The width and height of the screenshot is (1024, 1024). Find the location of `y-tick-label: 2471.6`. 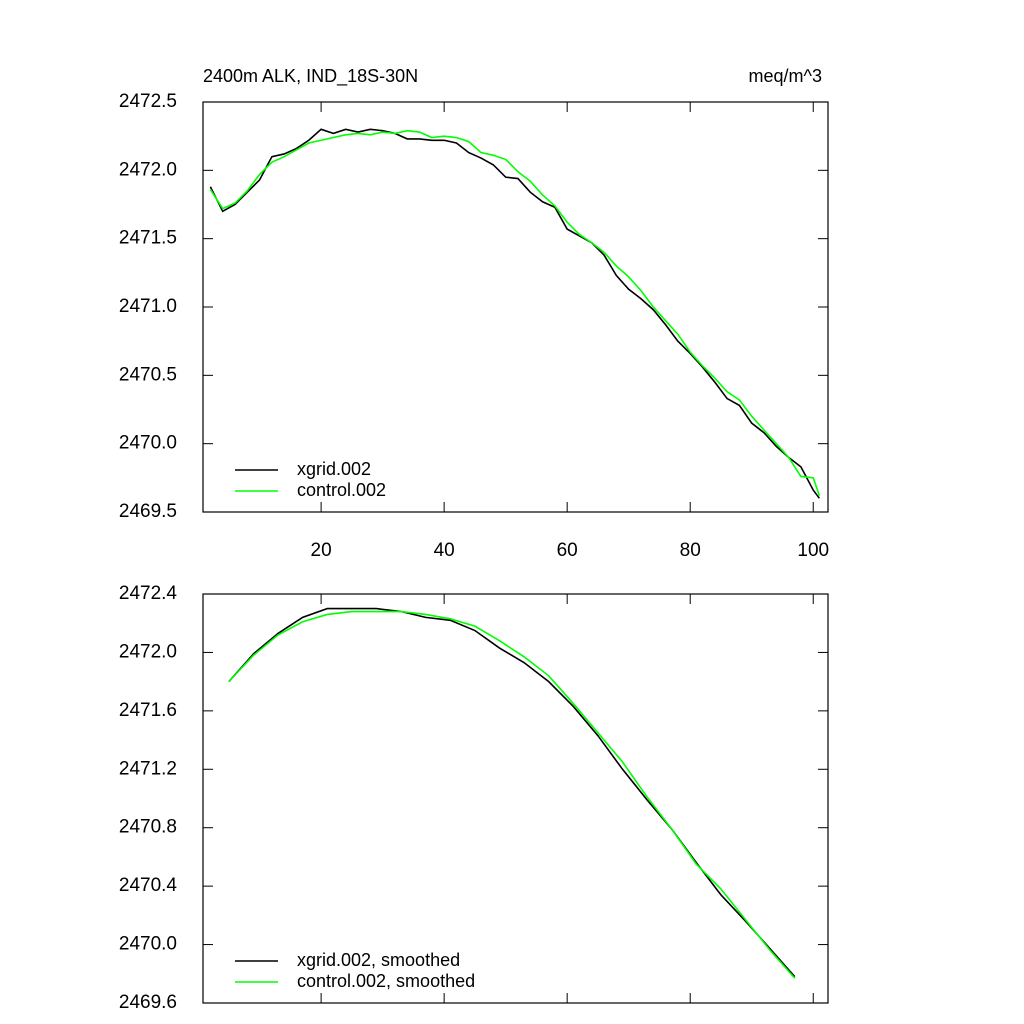

y-tick-label: 2471.6 is located at coordinates (148, 710).